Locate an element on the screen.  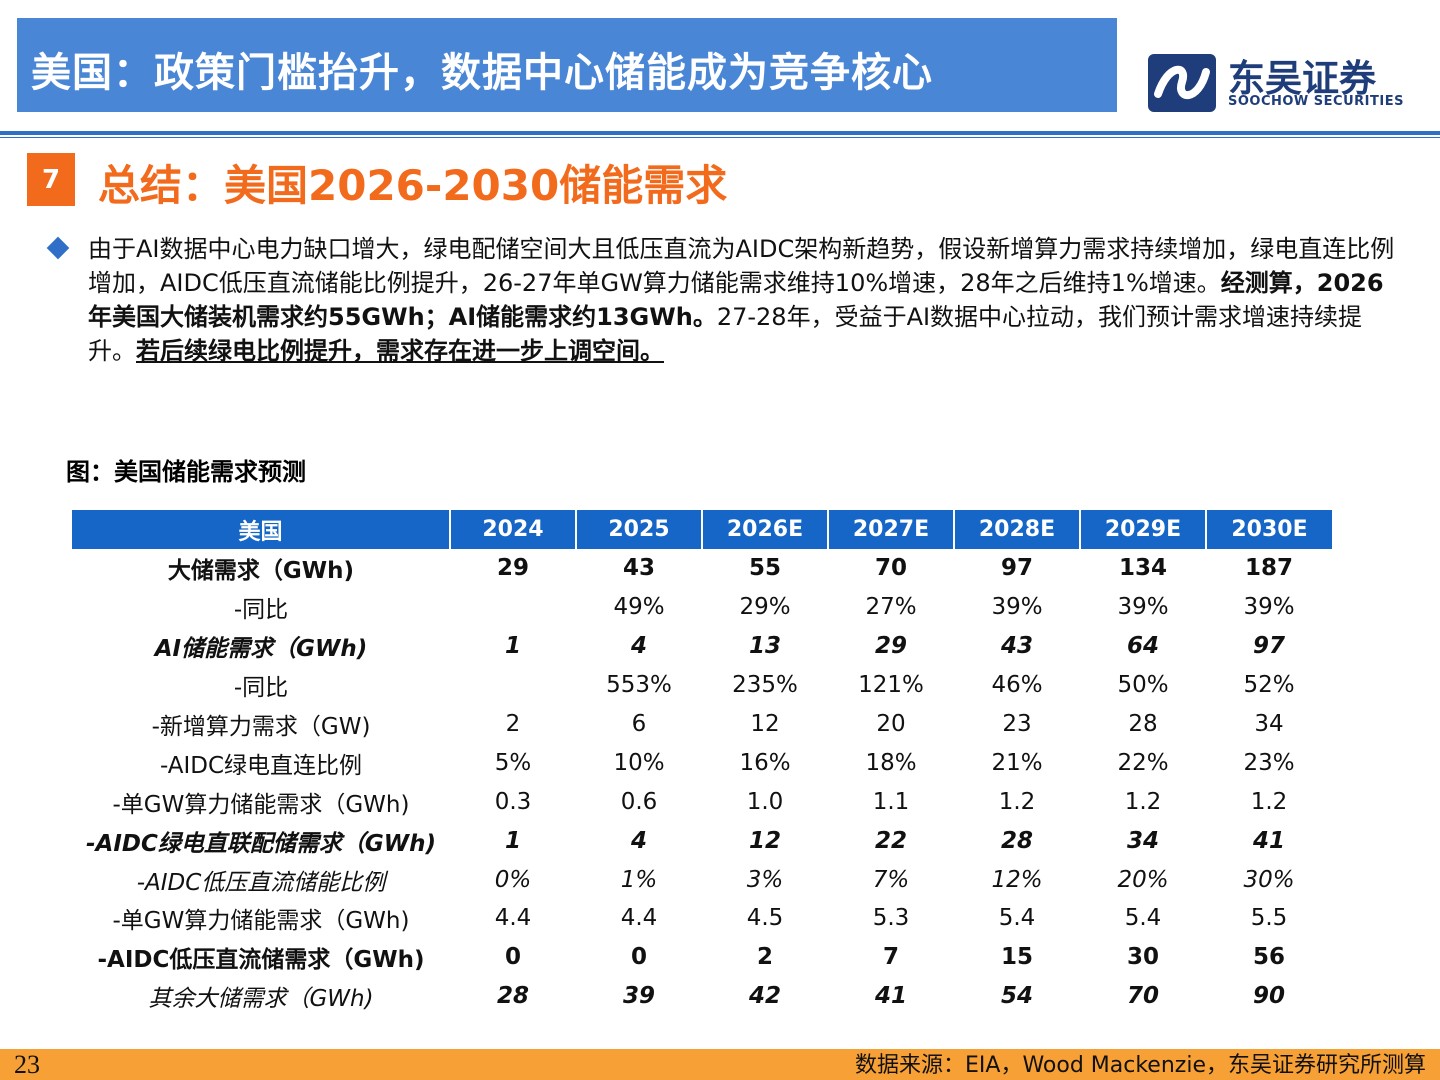
table-cell: 20% is located at coordinates (1143, 879).